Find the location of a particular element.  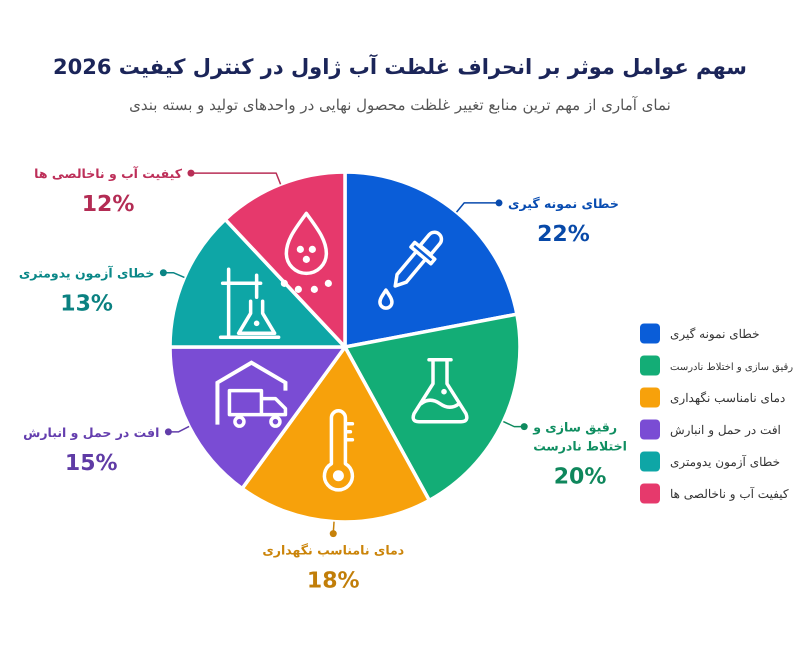

subtitle: نمای آماری از مهم ترین منابع تغییر غلظت محصول نهایی در واحدهای تولید و بسته بندی is located at coordinates (400, 105).